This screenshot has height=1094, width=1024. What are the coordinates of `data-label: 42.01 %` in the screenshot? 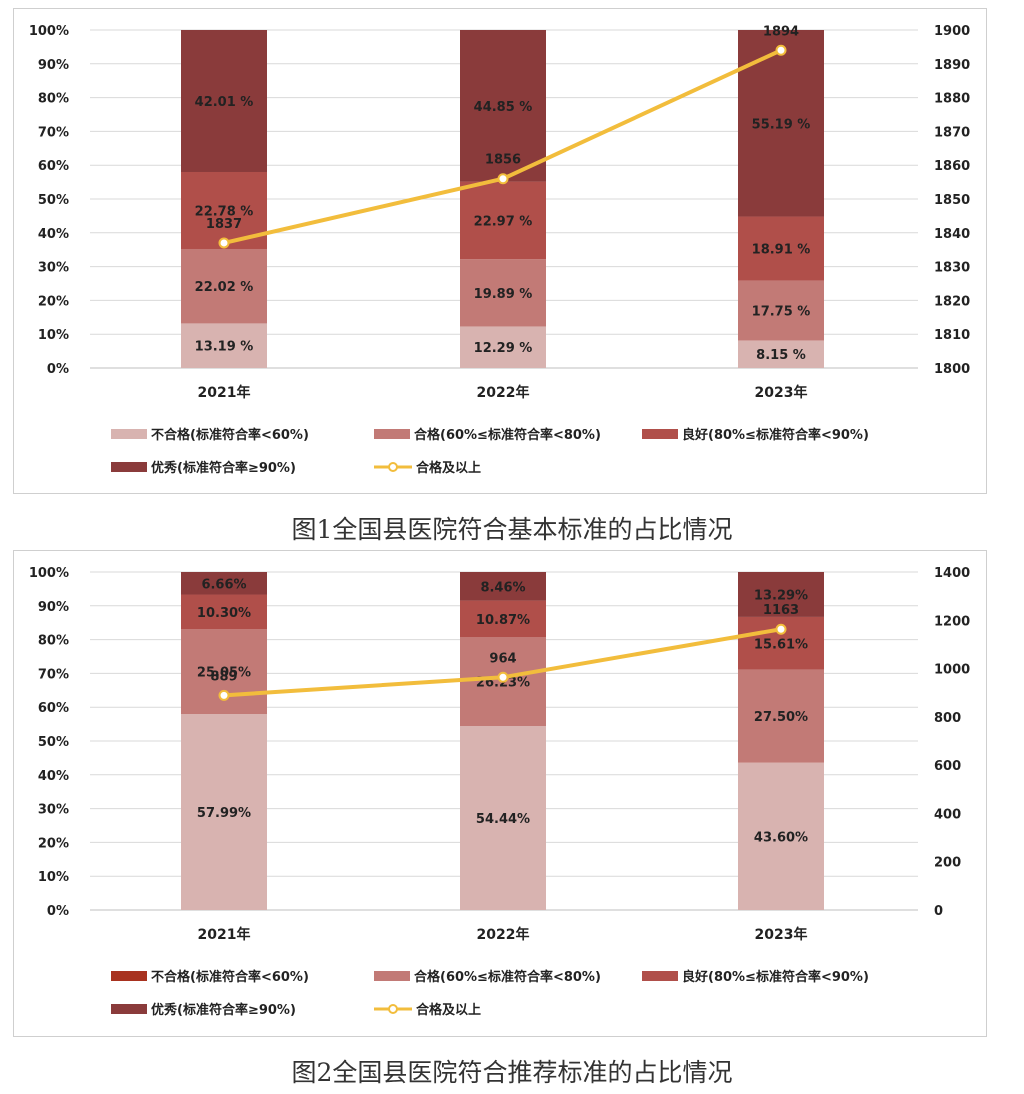 It's located at (224, 102).